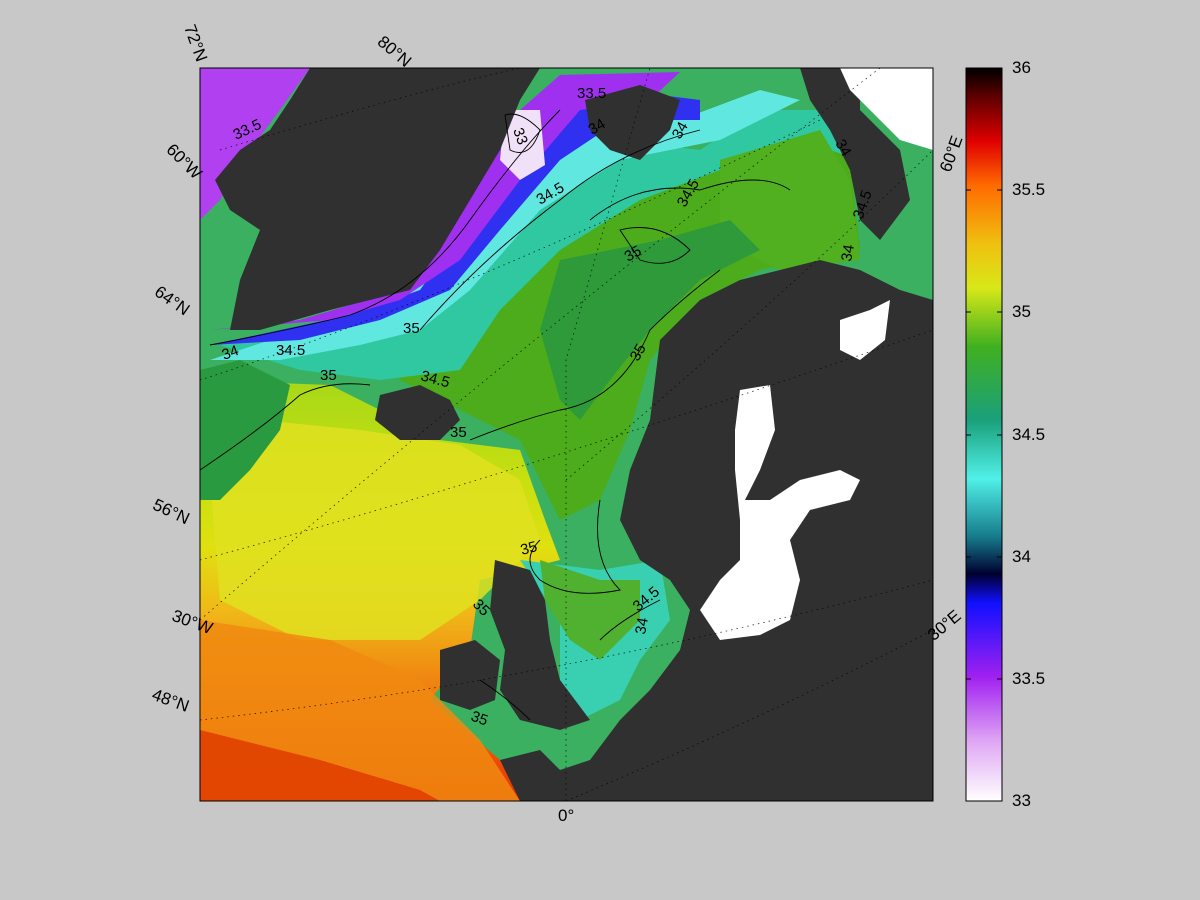 Image resolution: width=1200 pixels, height=900 pixels. I want to click on colorbar-tick-label: 34, so click(1021, 556).